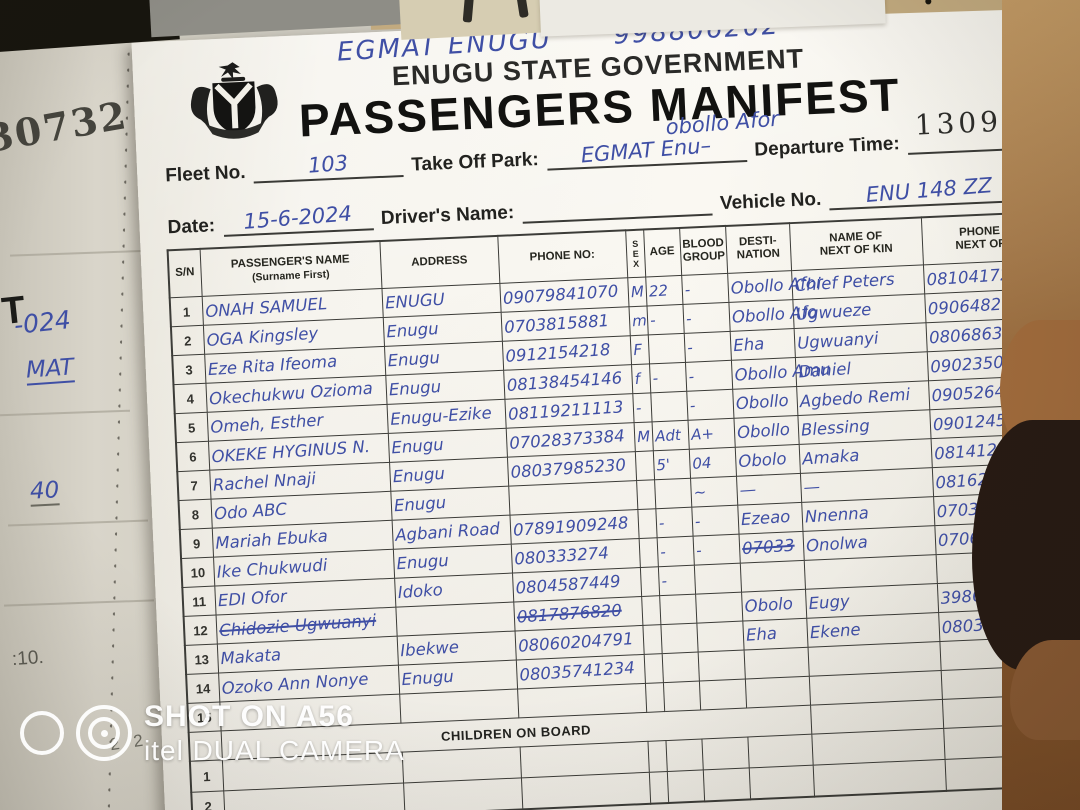 This screenshot has height=810, width=1080. I want to click on cell-kin, so click(879, 778).